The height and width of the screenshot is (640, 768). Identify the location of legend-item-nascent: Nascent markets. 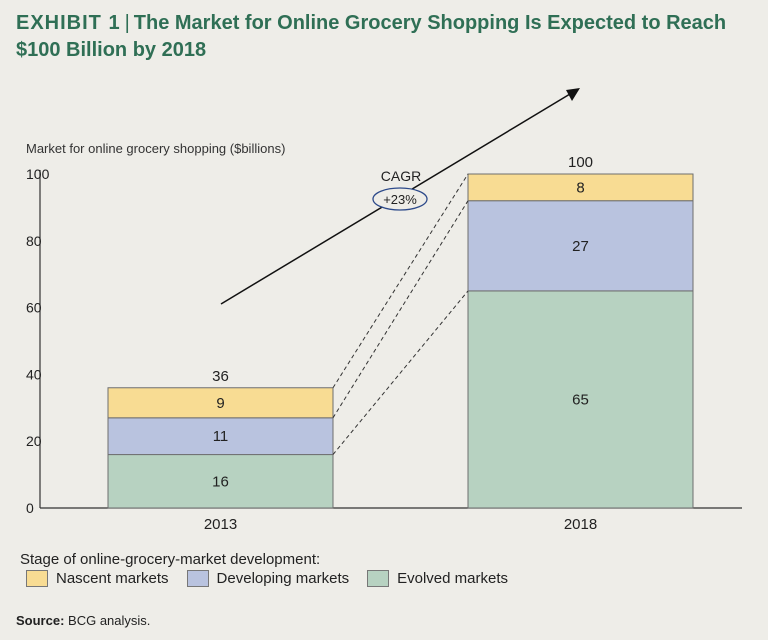
(97, 578).